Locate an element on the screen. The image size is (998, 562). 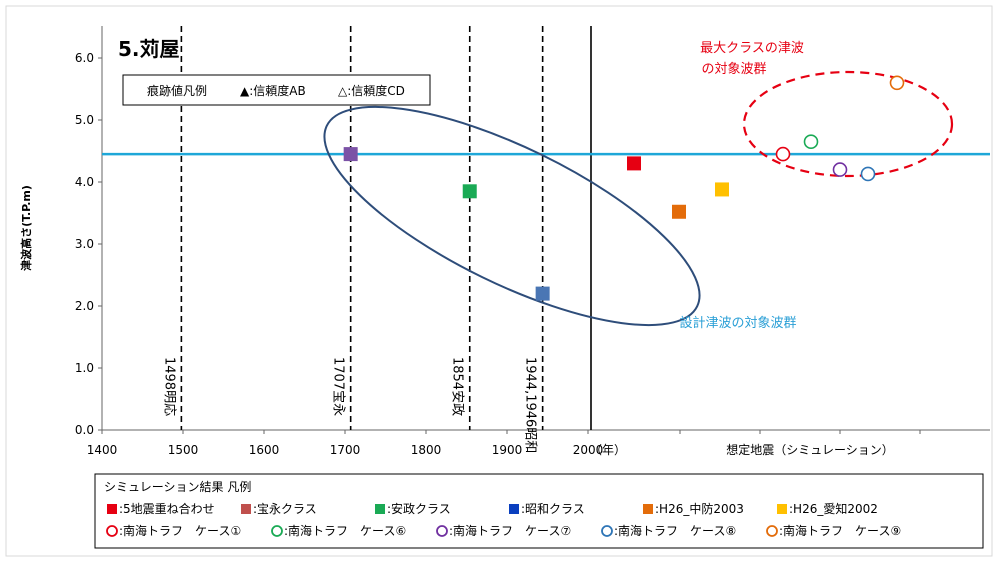
chart-title: 5.苅屋 is located at coordinates (149, 49).